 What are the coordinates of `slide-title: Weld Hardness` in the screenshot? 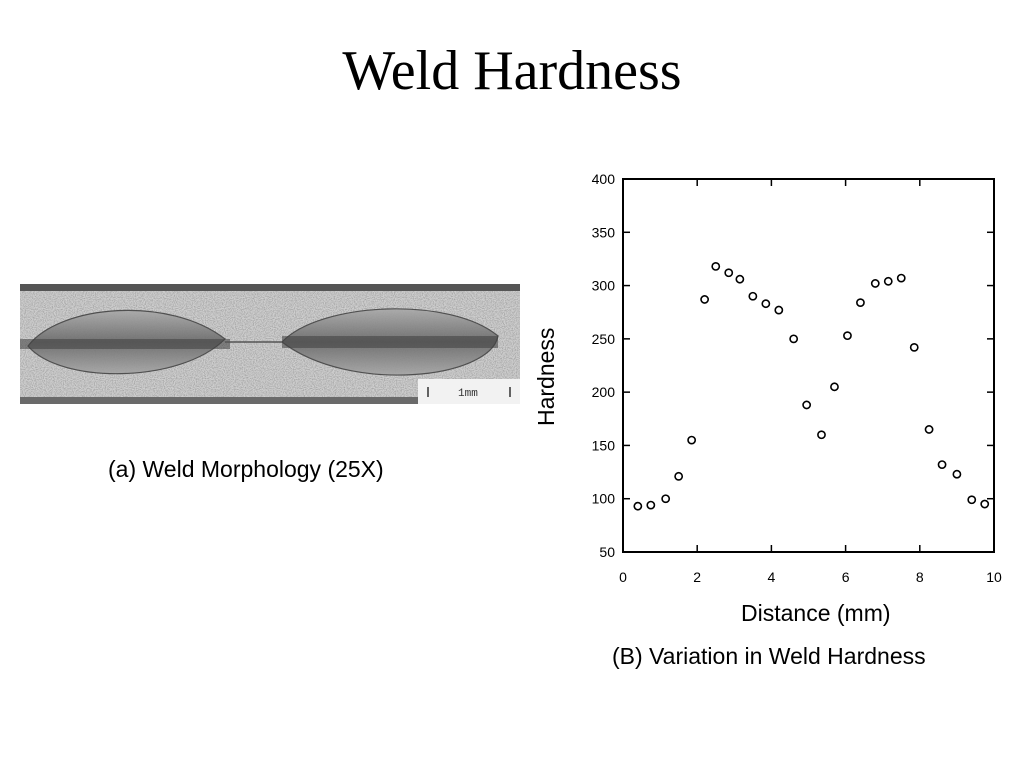 It's located at (512, 71).